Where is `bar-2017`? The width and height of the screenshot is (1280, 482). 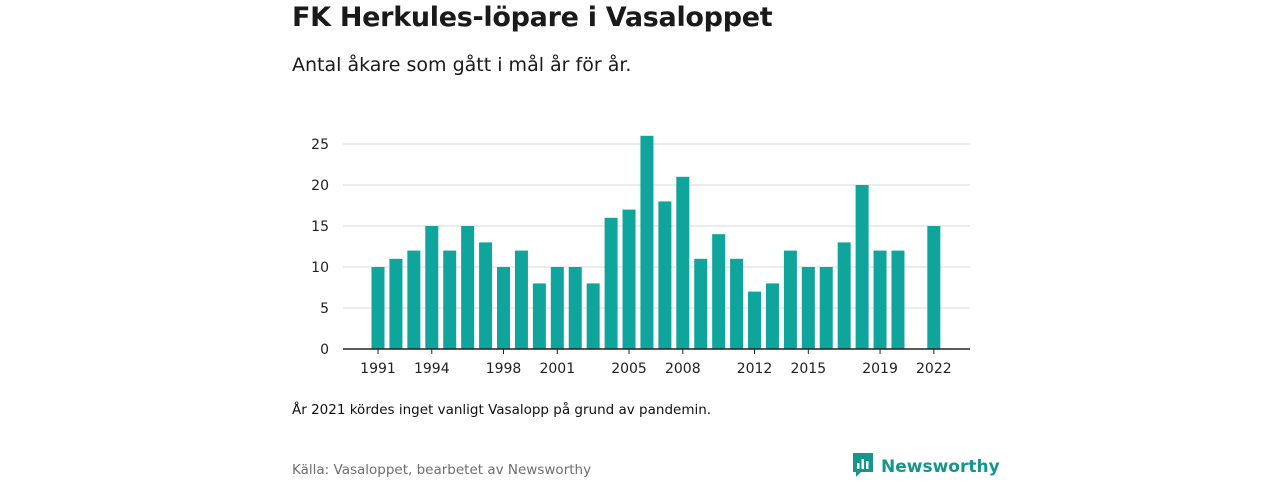 bar-2017 is located at coordinates (844, 295).